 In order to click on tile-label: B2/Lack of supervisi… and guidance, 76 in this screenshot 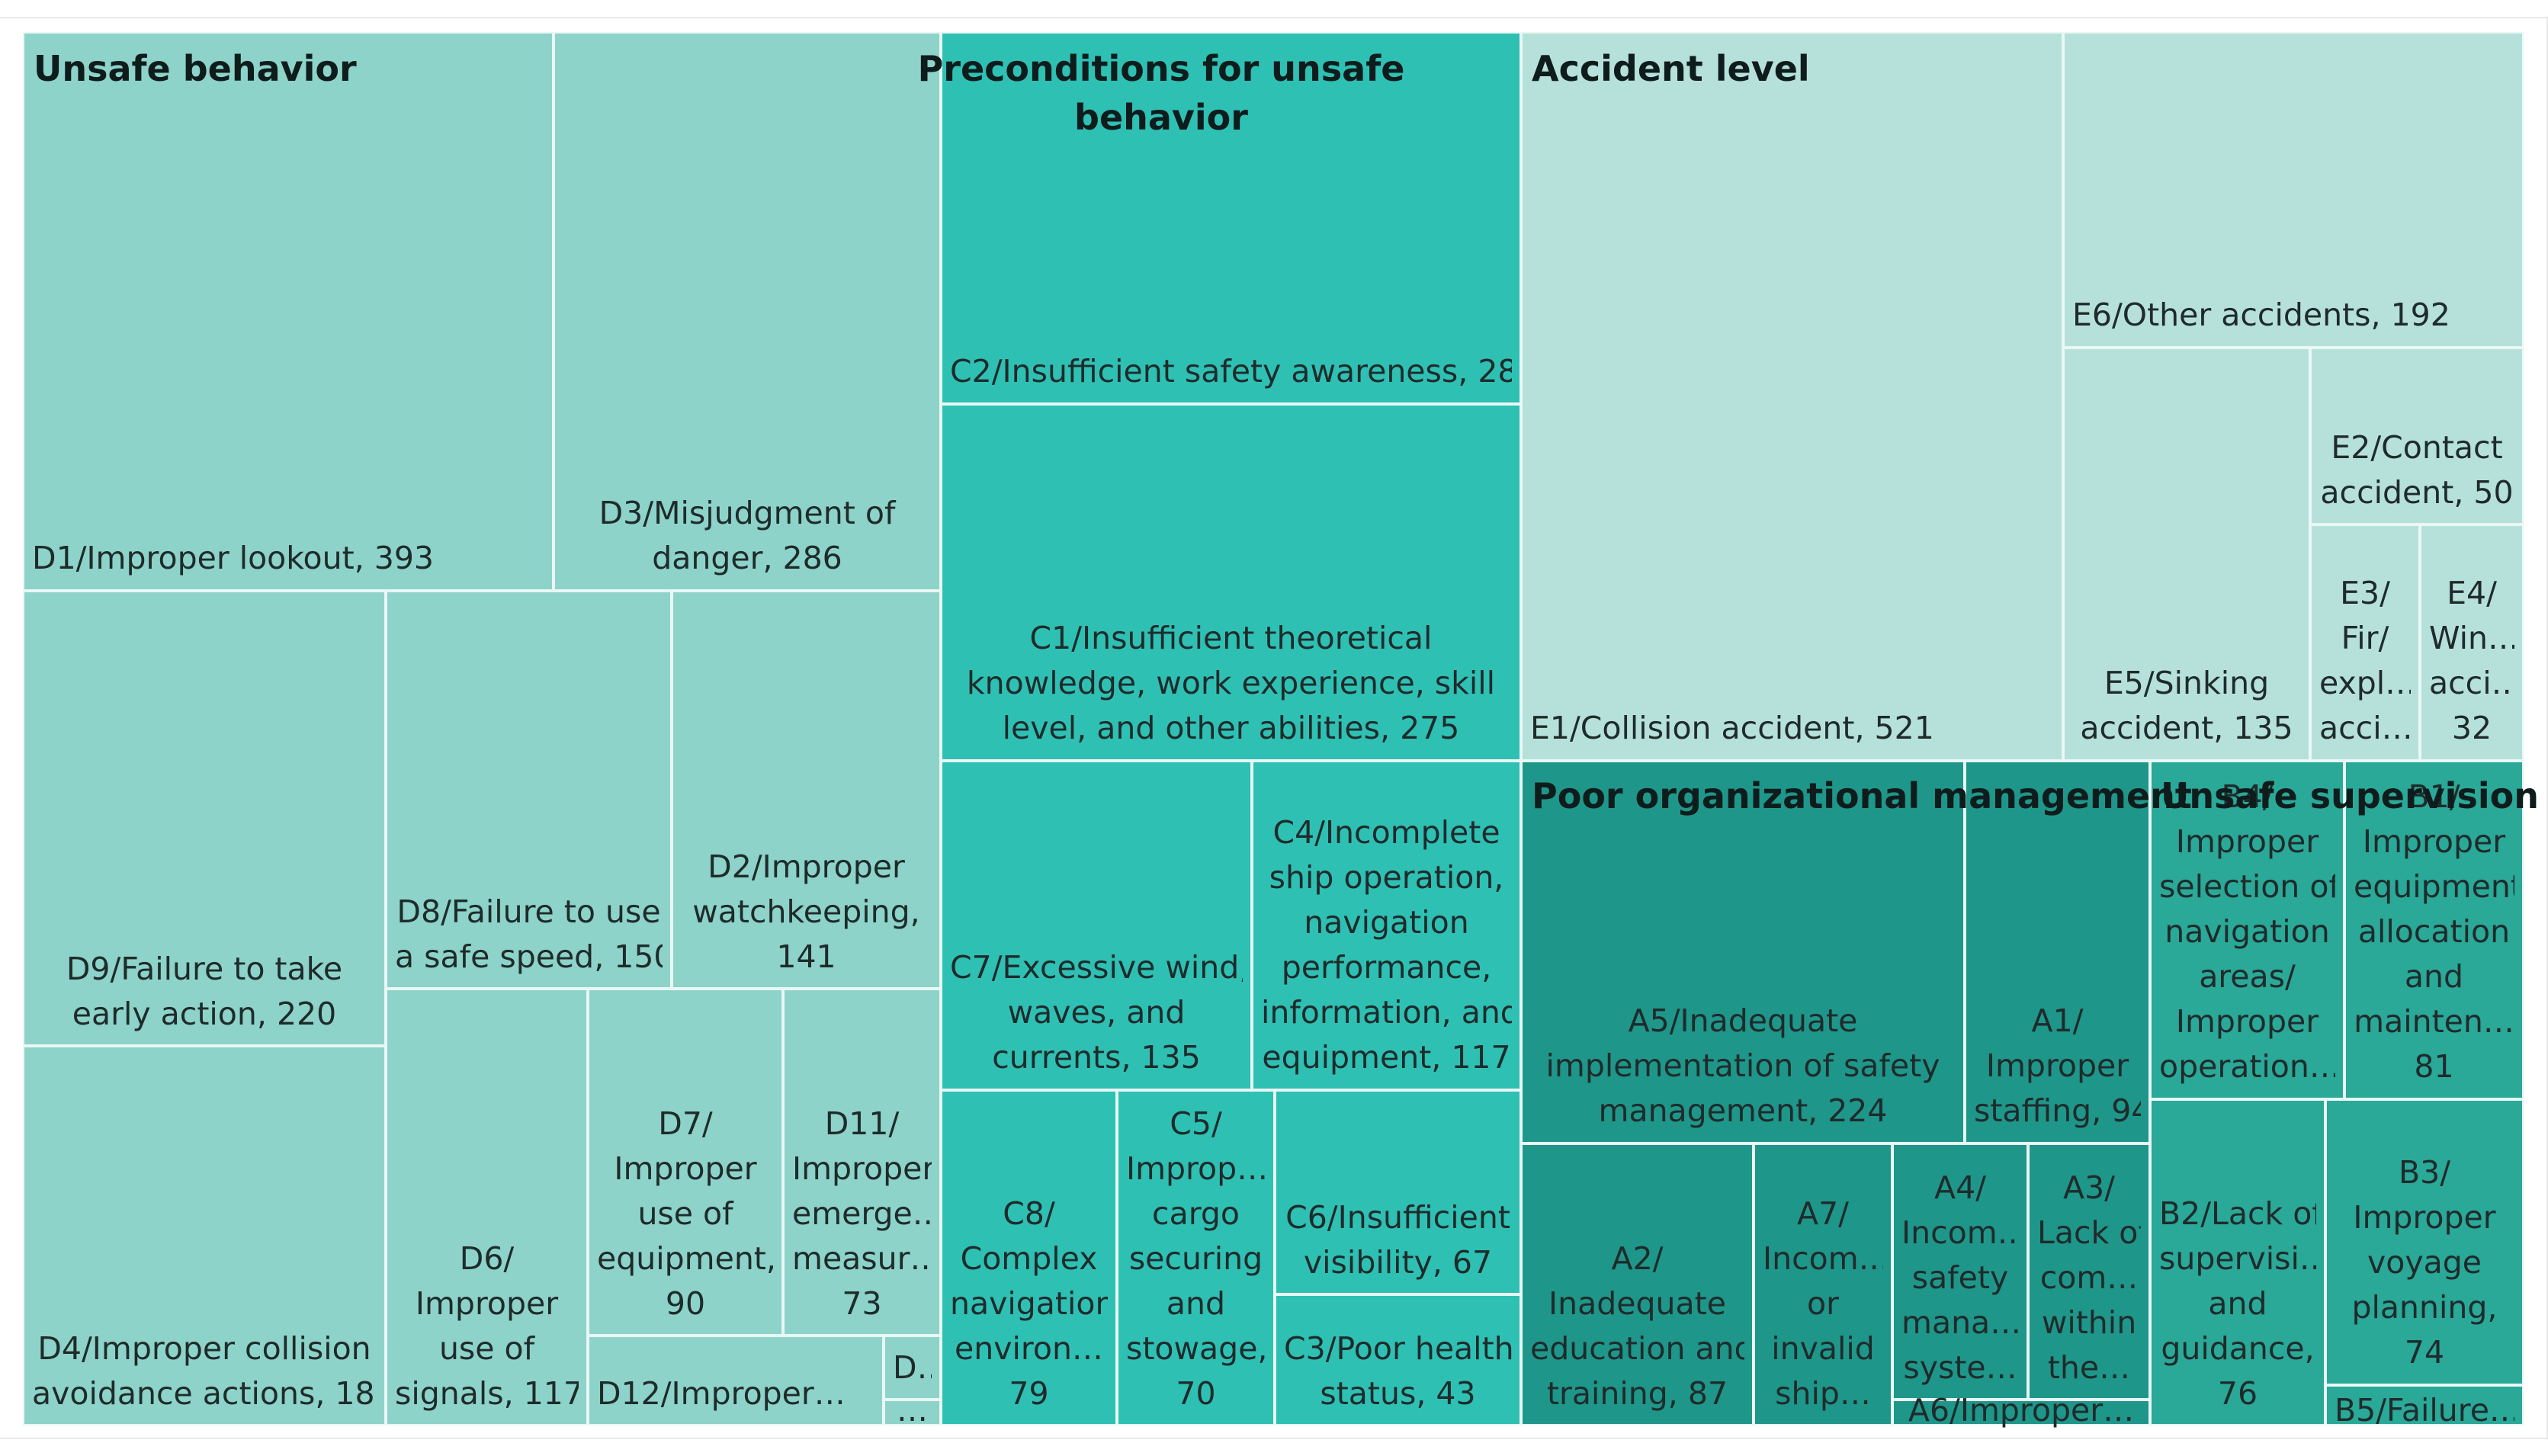, I will do `click(2237, 1303)`.